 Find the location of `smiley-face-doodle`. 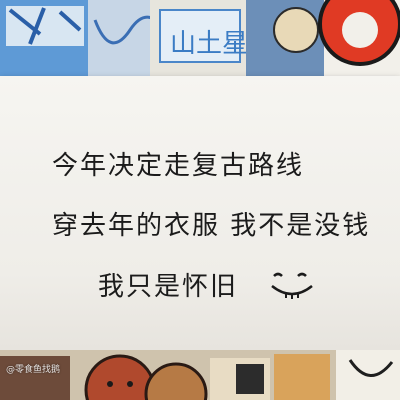

smiley-face-doodle is located at coordinates (292, 285).